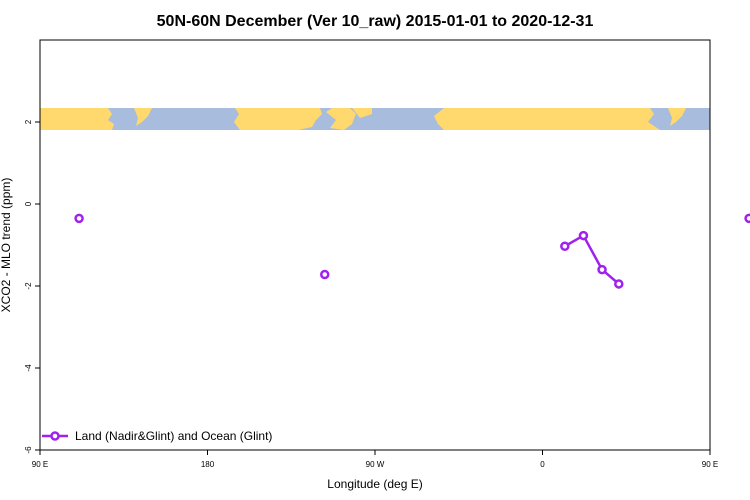 Image resolution: width=750 pixels, height=500 pixels. I want to click on land-mass-alaska, so click(278, 119).